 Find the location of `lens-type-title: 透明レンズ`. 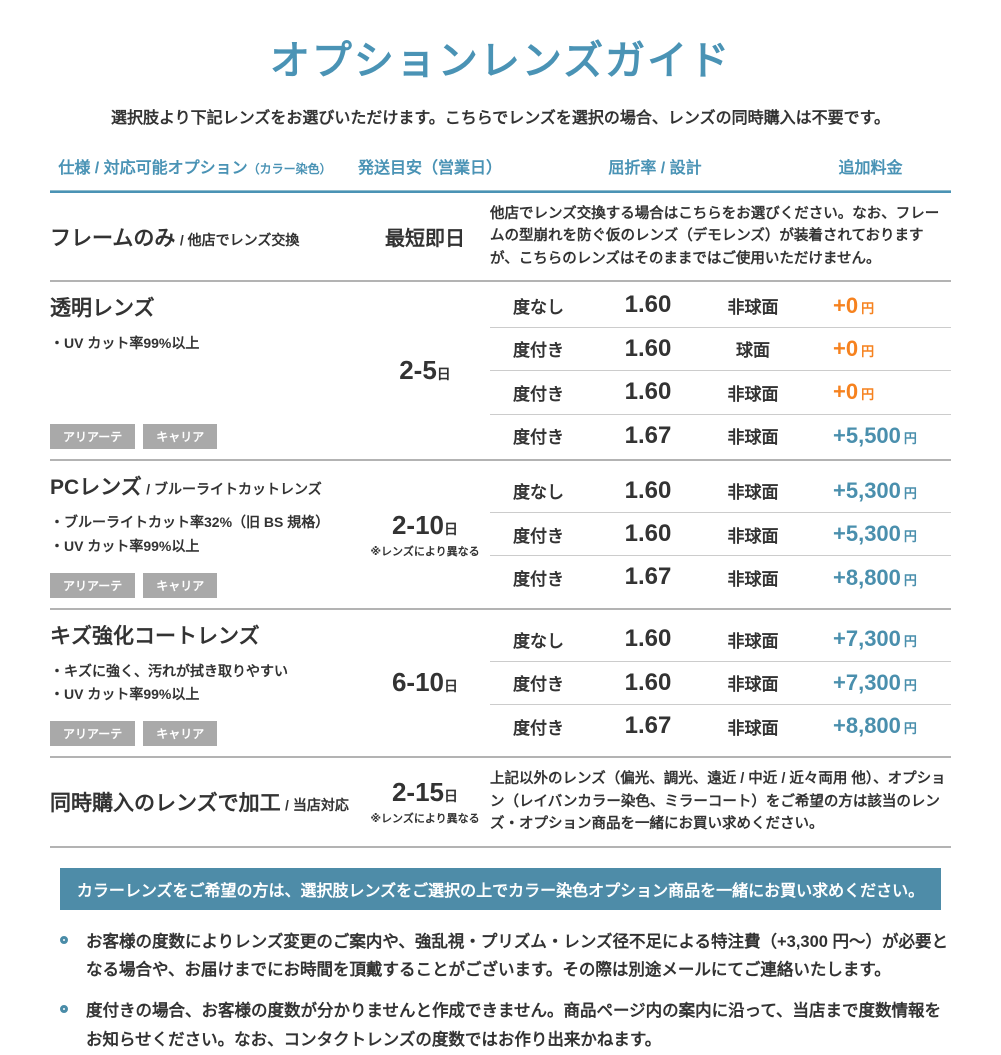

lens-type-title: 透明レンズ is located at coordinates (102, 309).